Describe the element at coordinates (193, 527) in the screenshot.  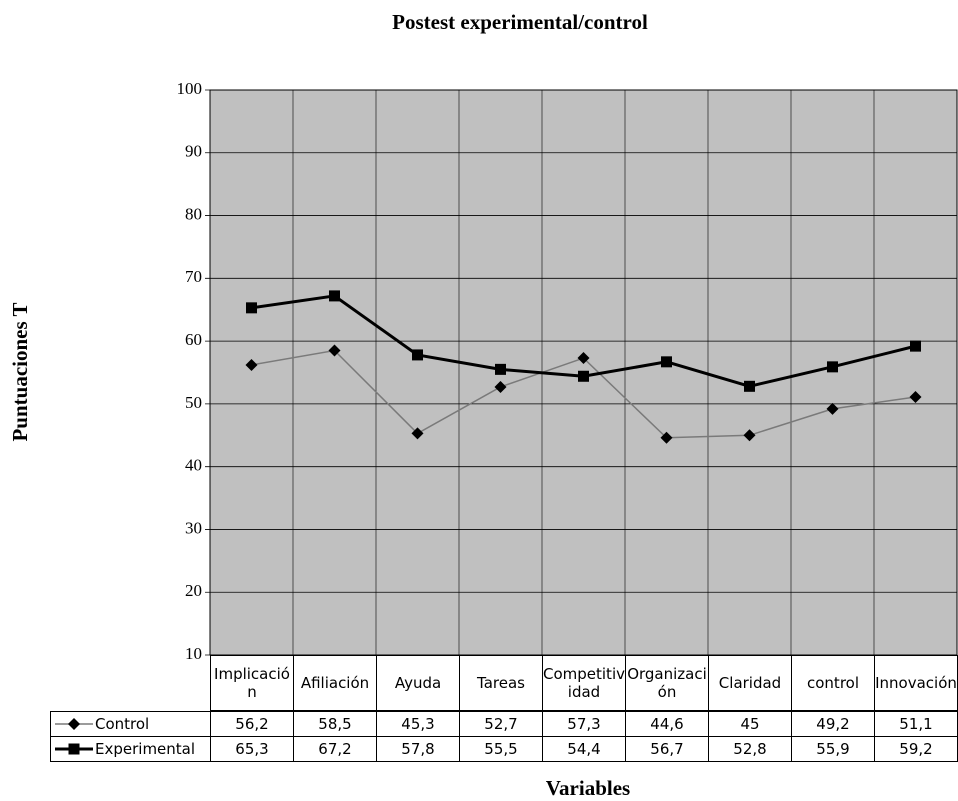
I see `y-tick-label: 30` at that location.